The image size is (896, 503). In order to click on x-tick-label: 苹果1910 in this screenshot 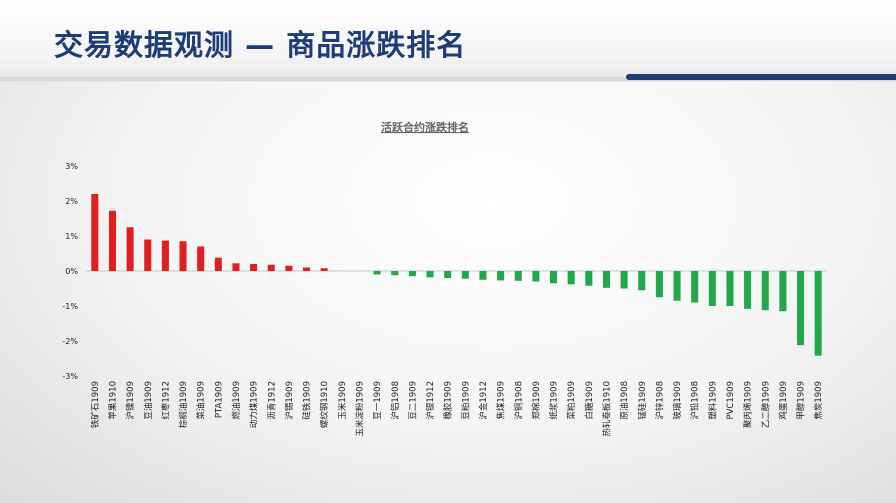, I will do `click(112, 400)`.